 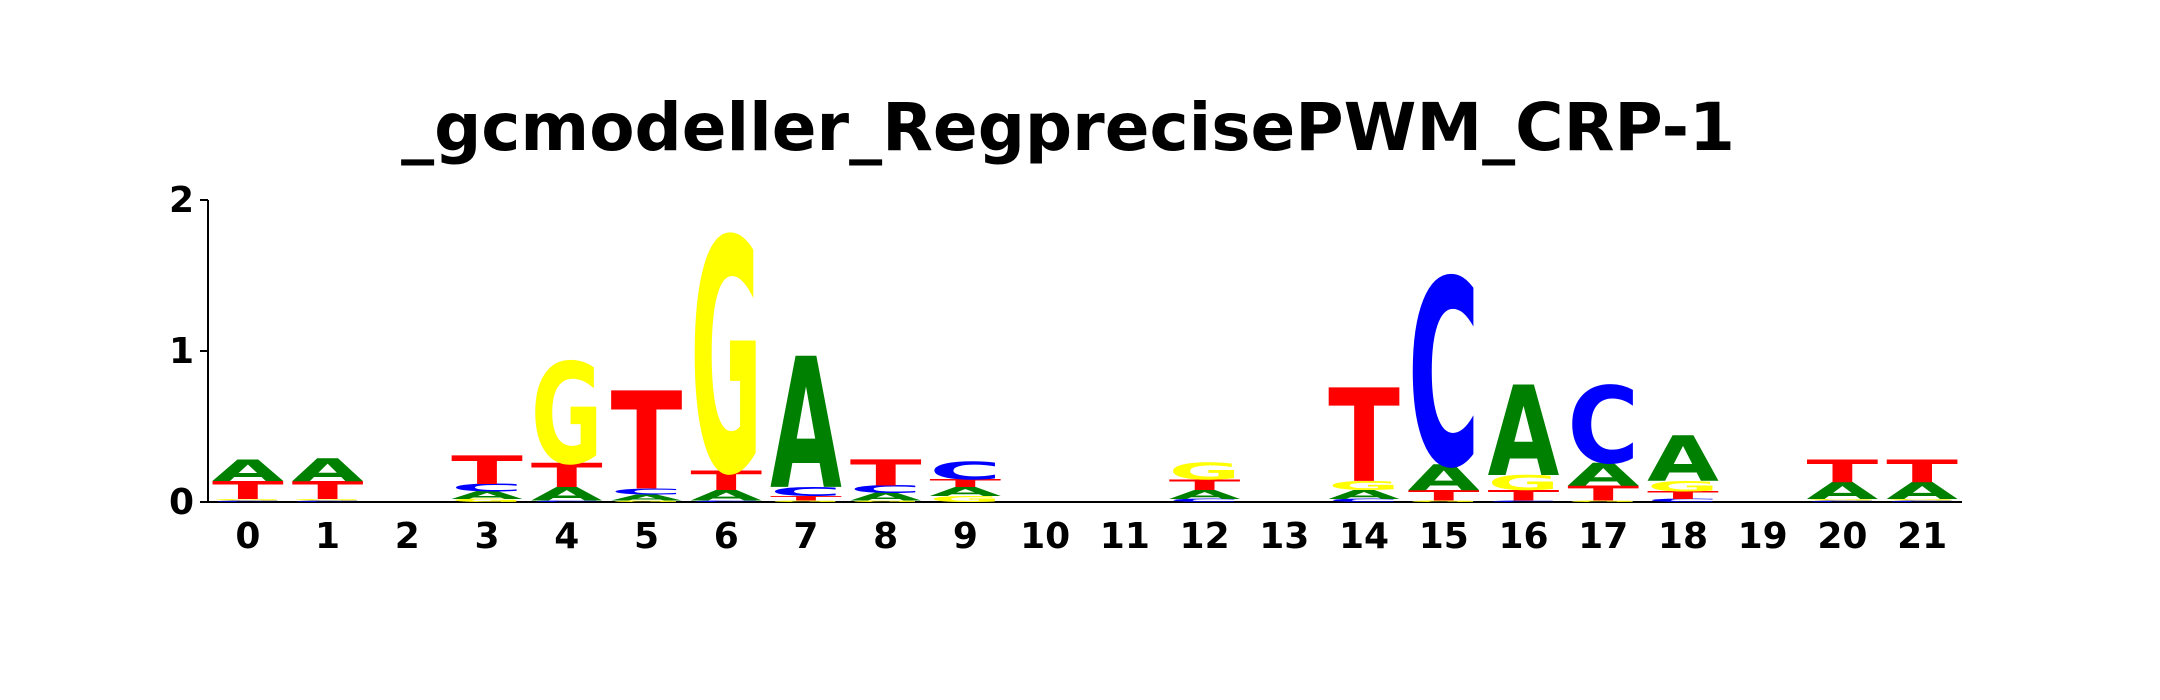 I want to click on x-tick-label: 1, so click(x=327, y=536).